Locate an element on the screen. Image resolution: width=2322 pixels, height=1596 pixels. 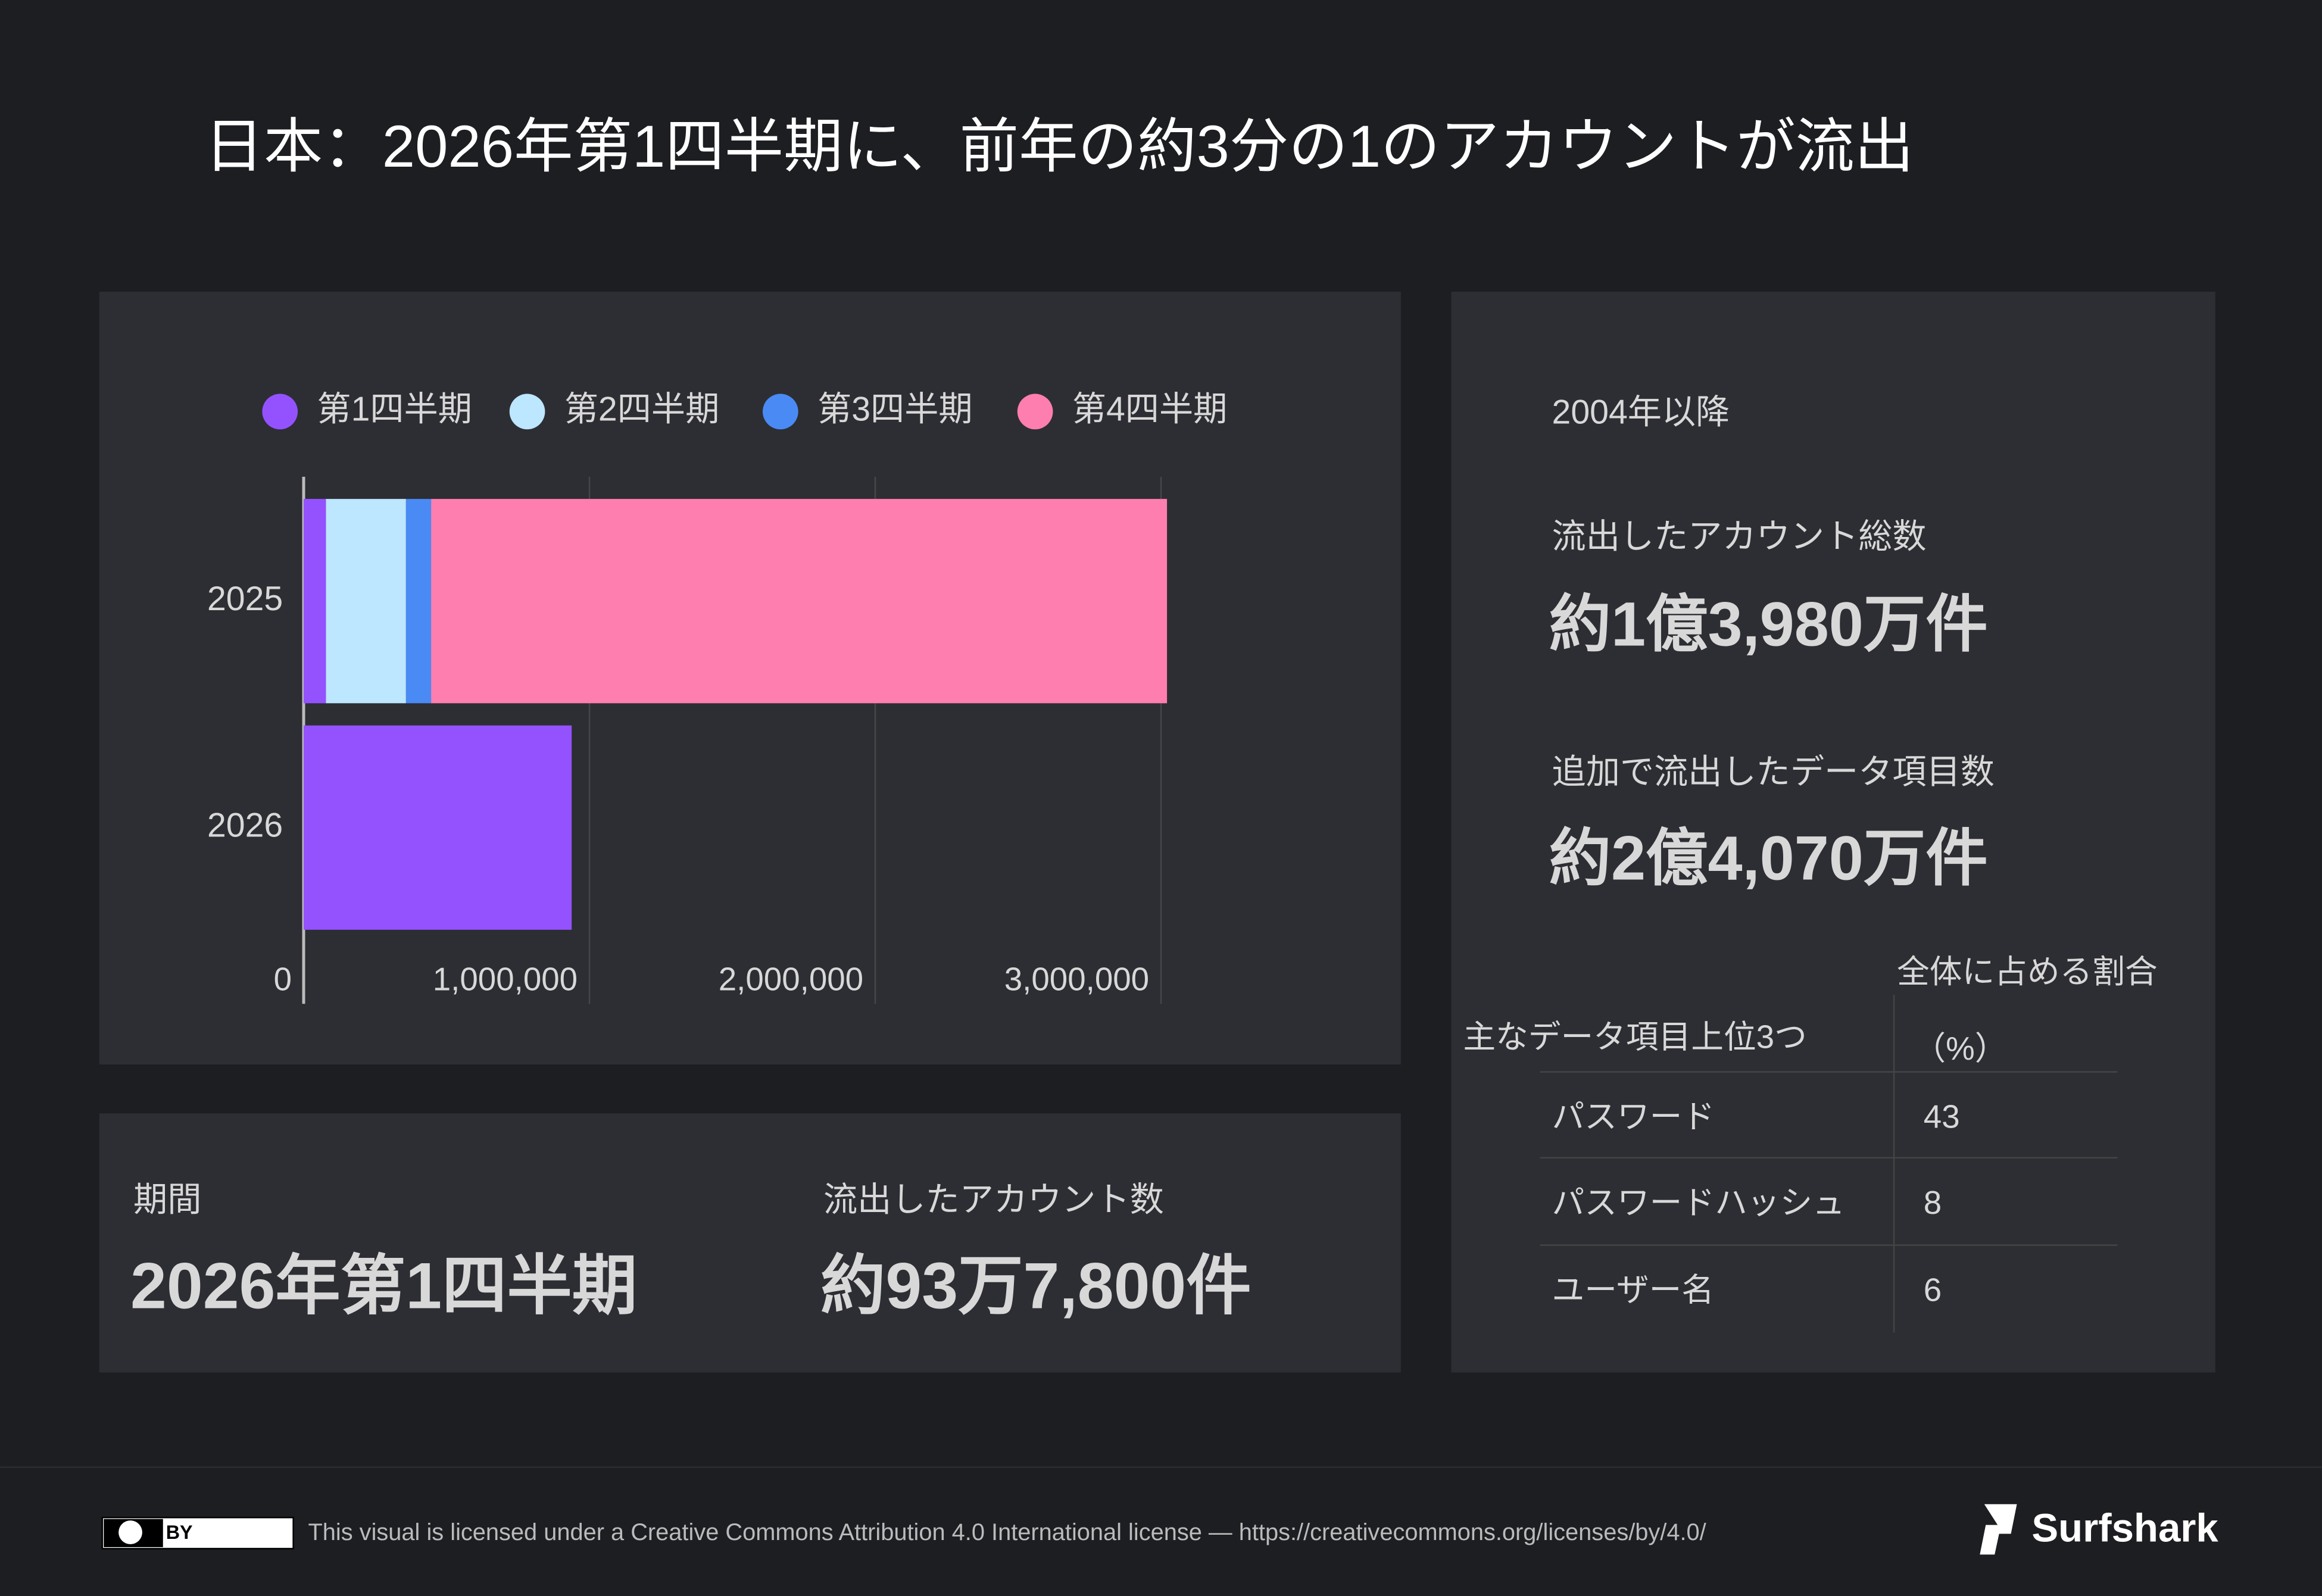
extra-value: 約2億4,070万件 is located at coordinates (1769, 859).